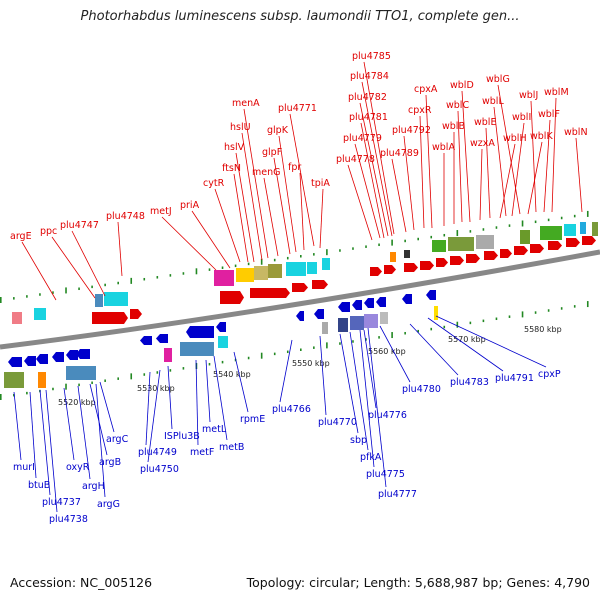 The width and height of the screenshot is (600, 600). What do you see at coordinates (387, 415) in the screenshot?
I see `reverse-gene-label: plu4776` at bounding box center [387, 415].